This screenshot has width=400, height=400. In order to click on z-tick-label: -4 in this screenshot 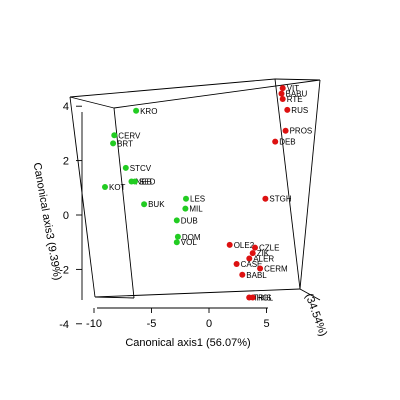, I will do `click(64, 325)`.